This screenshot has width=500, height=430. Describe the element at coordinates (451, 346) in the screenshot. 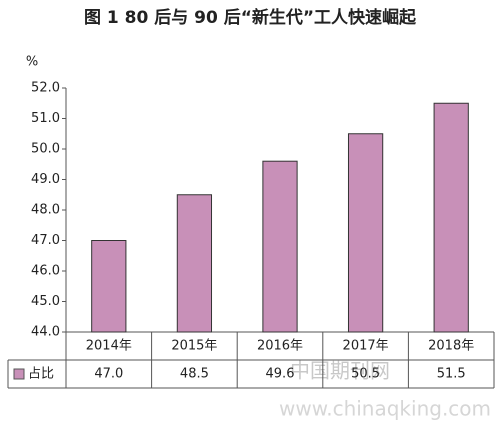

I see `x-tick-label: 2018年` at that location.